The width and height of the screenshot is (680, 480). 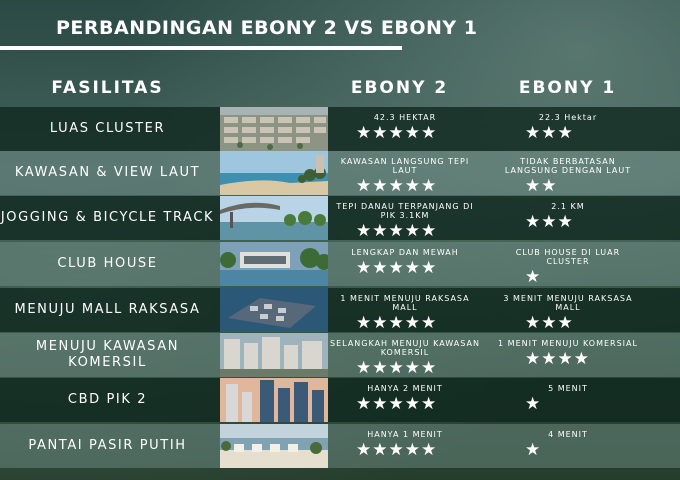 What do you see at coordinates (568, 434) in the screenshot?
I see `ebony1-note: 4 MENIT` at bounding box center [568, 434].